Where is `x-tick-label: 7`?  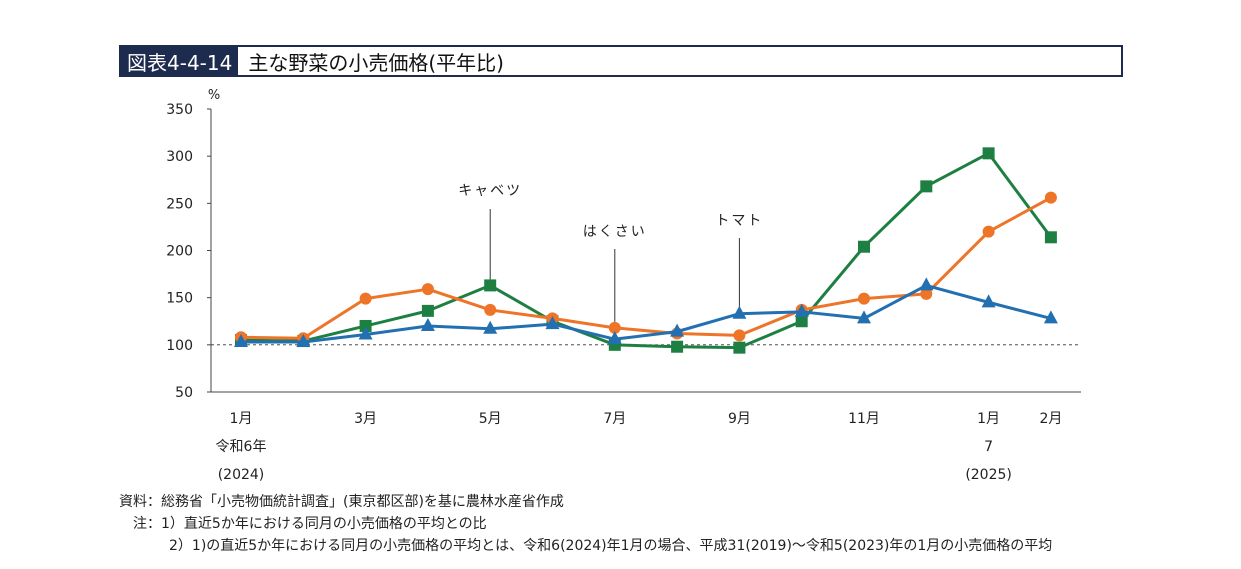
x-tick-label: 7 is located at coordinates (988, 447).